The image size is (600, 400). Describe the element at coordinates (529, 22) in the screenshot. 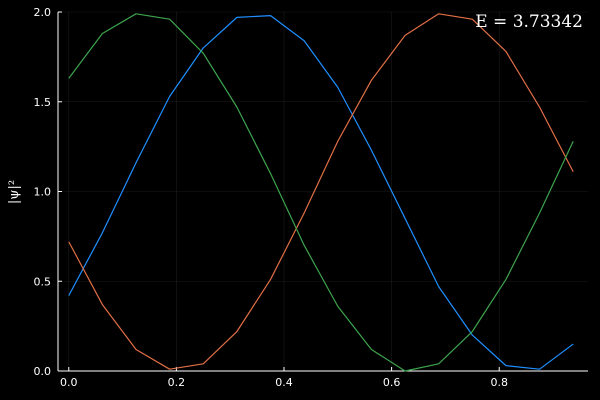

I see `energy-annotation: E = 3.73342` at that location.